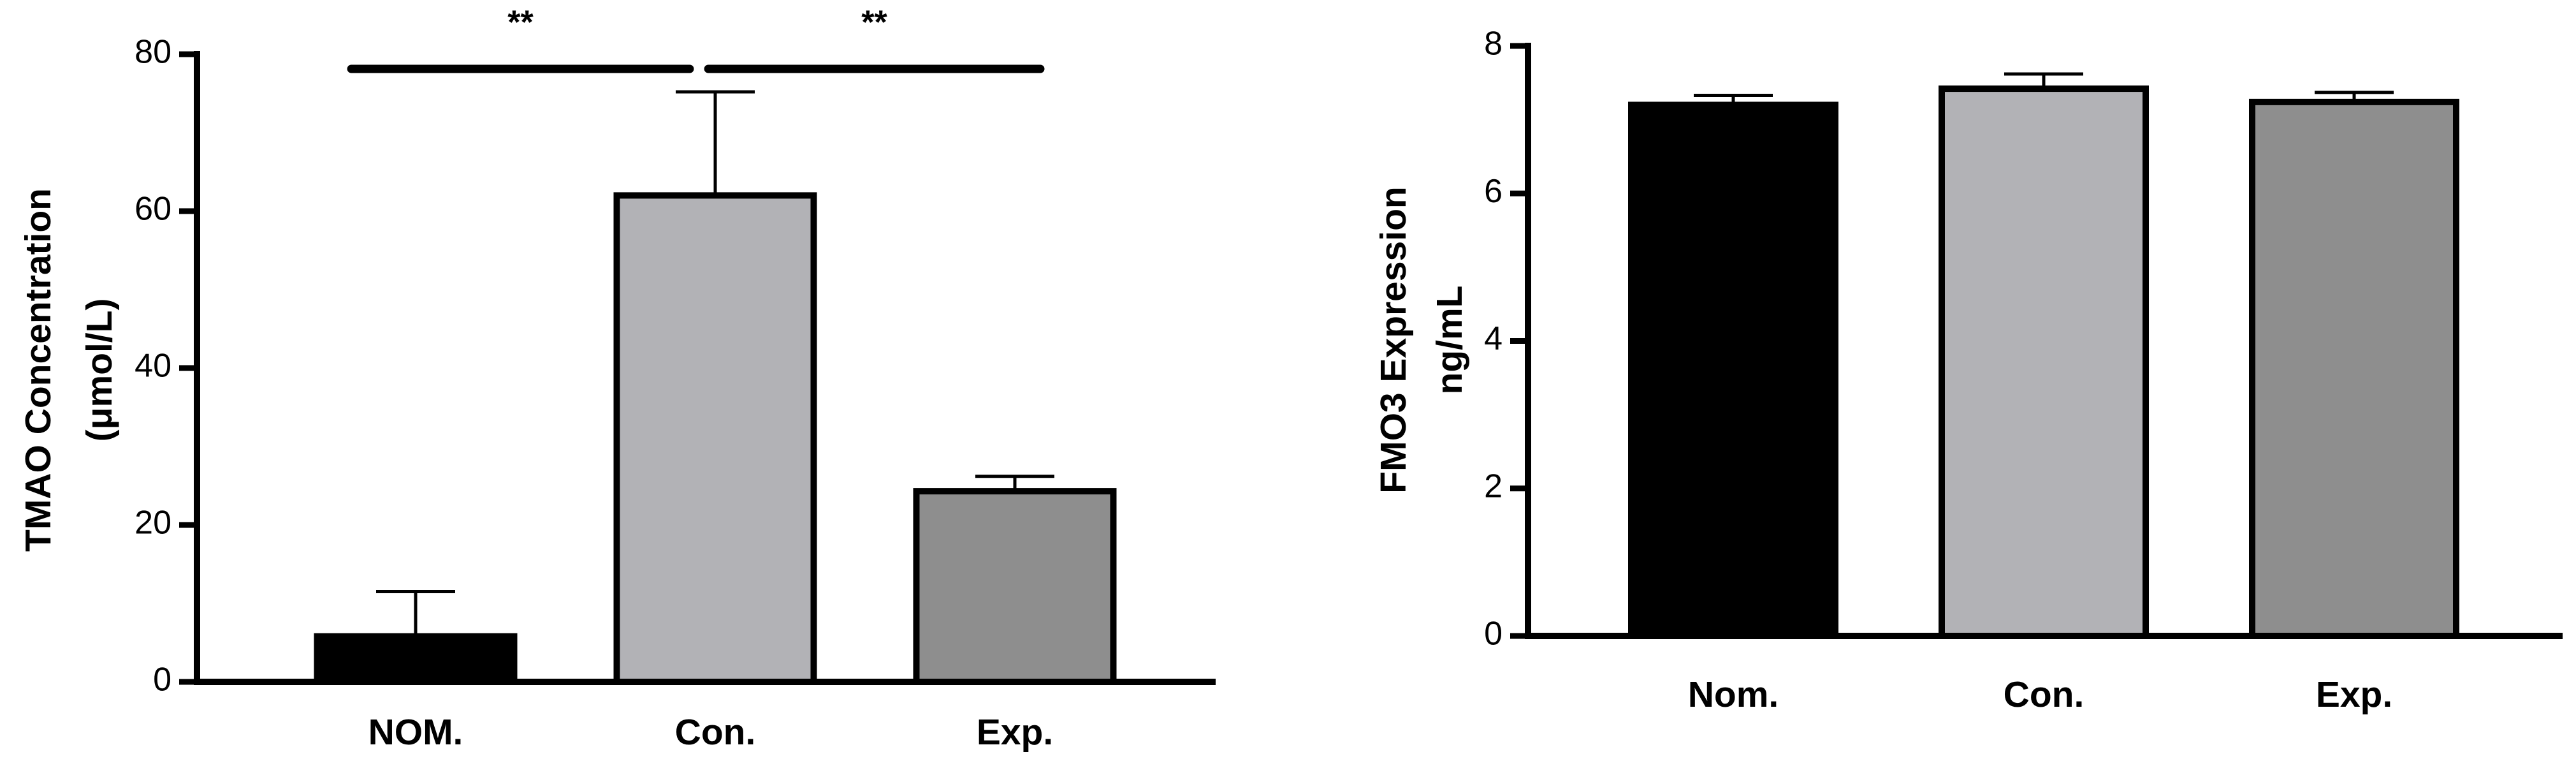  What do you see at coordinates (1493, 338) in the screenshot?
I see `y-tick-label: 4` at bounding box center [1493, 338].